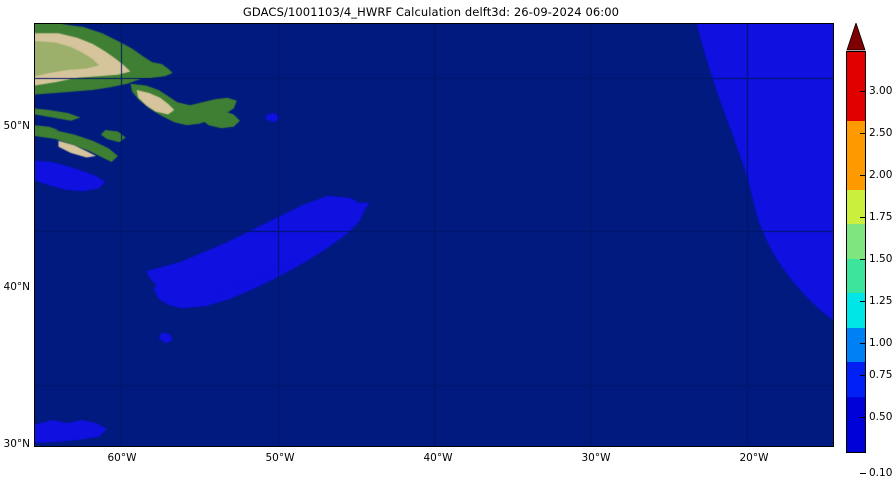 Image resolution: width=895 pixels, height=479 pixels. I want to click on colorbar-gradient, so click(856, 252).